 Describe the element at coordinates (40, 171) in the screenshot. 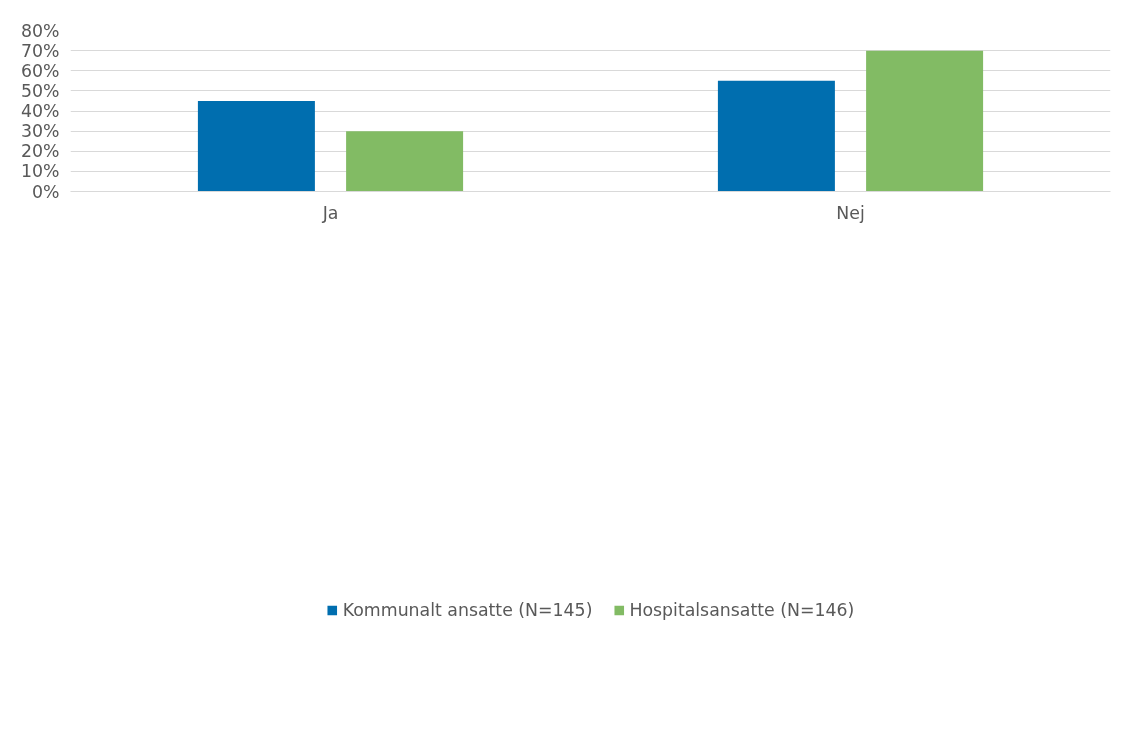

I see `y-tick-label: 10%` at that location.